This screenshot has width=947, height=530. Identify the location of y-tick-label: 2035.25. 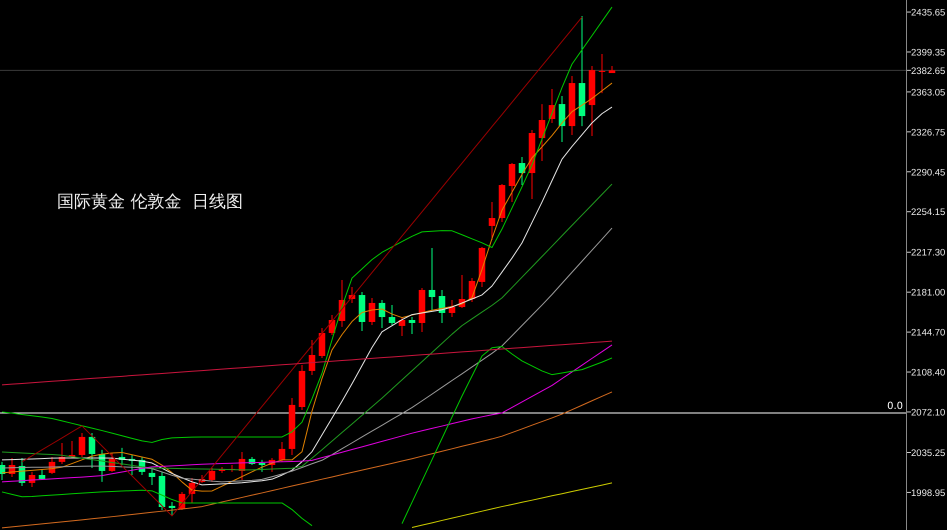
(928, 453).